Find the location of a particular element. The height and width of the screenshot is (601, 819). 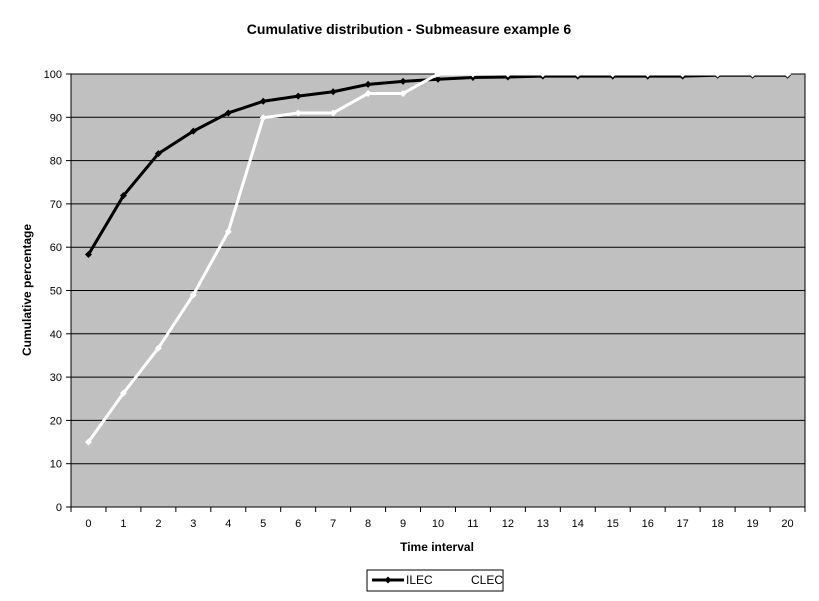

x-tick-label: 2 is located at coordinates (158, 524).